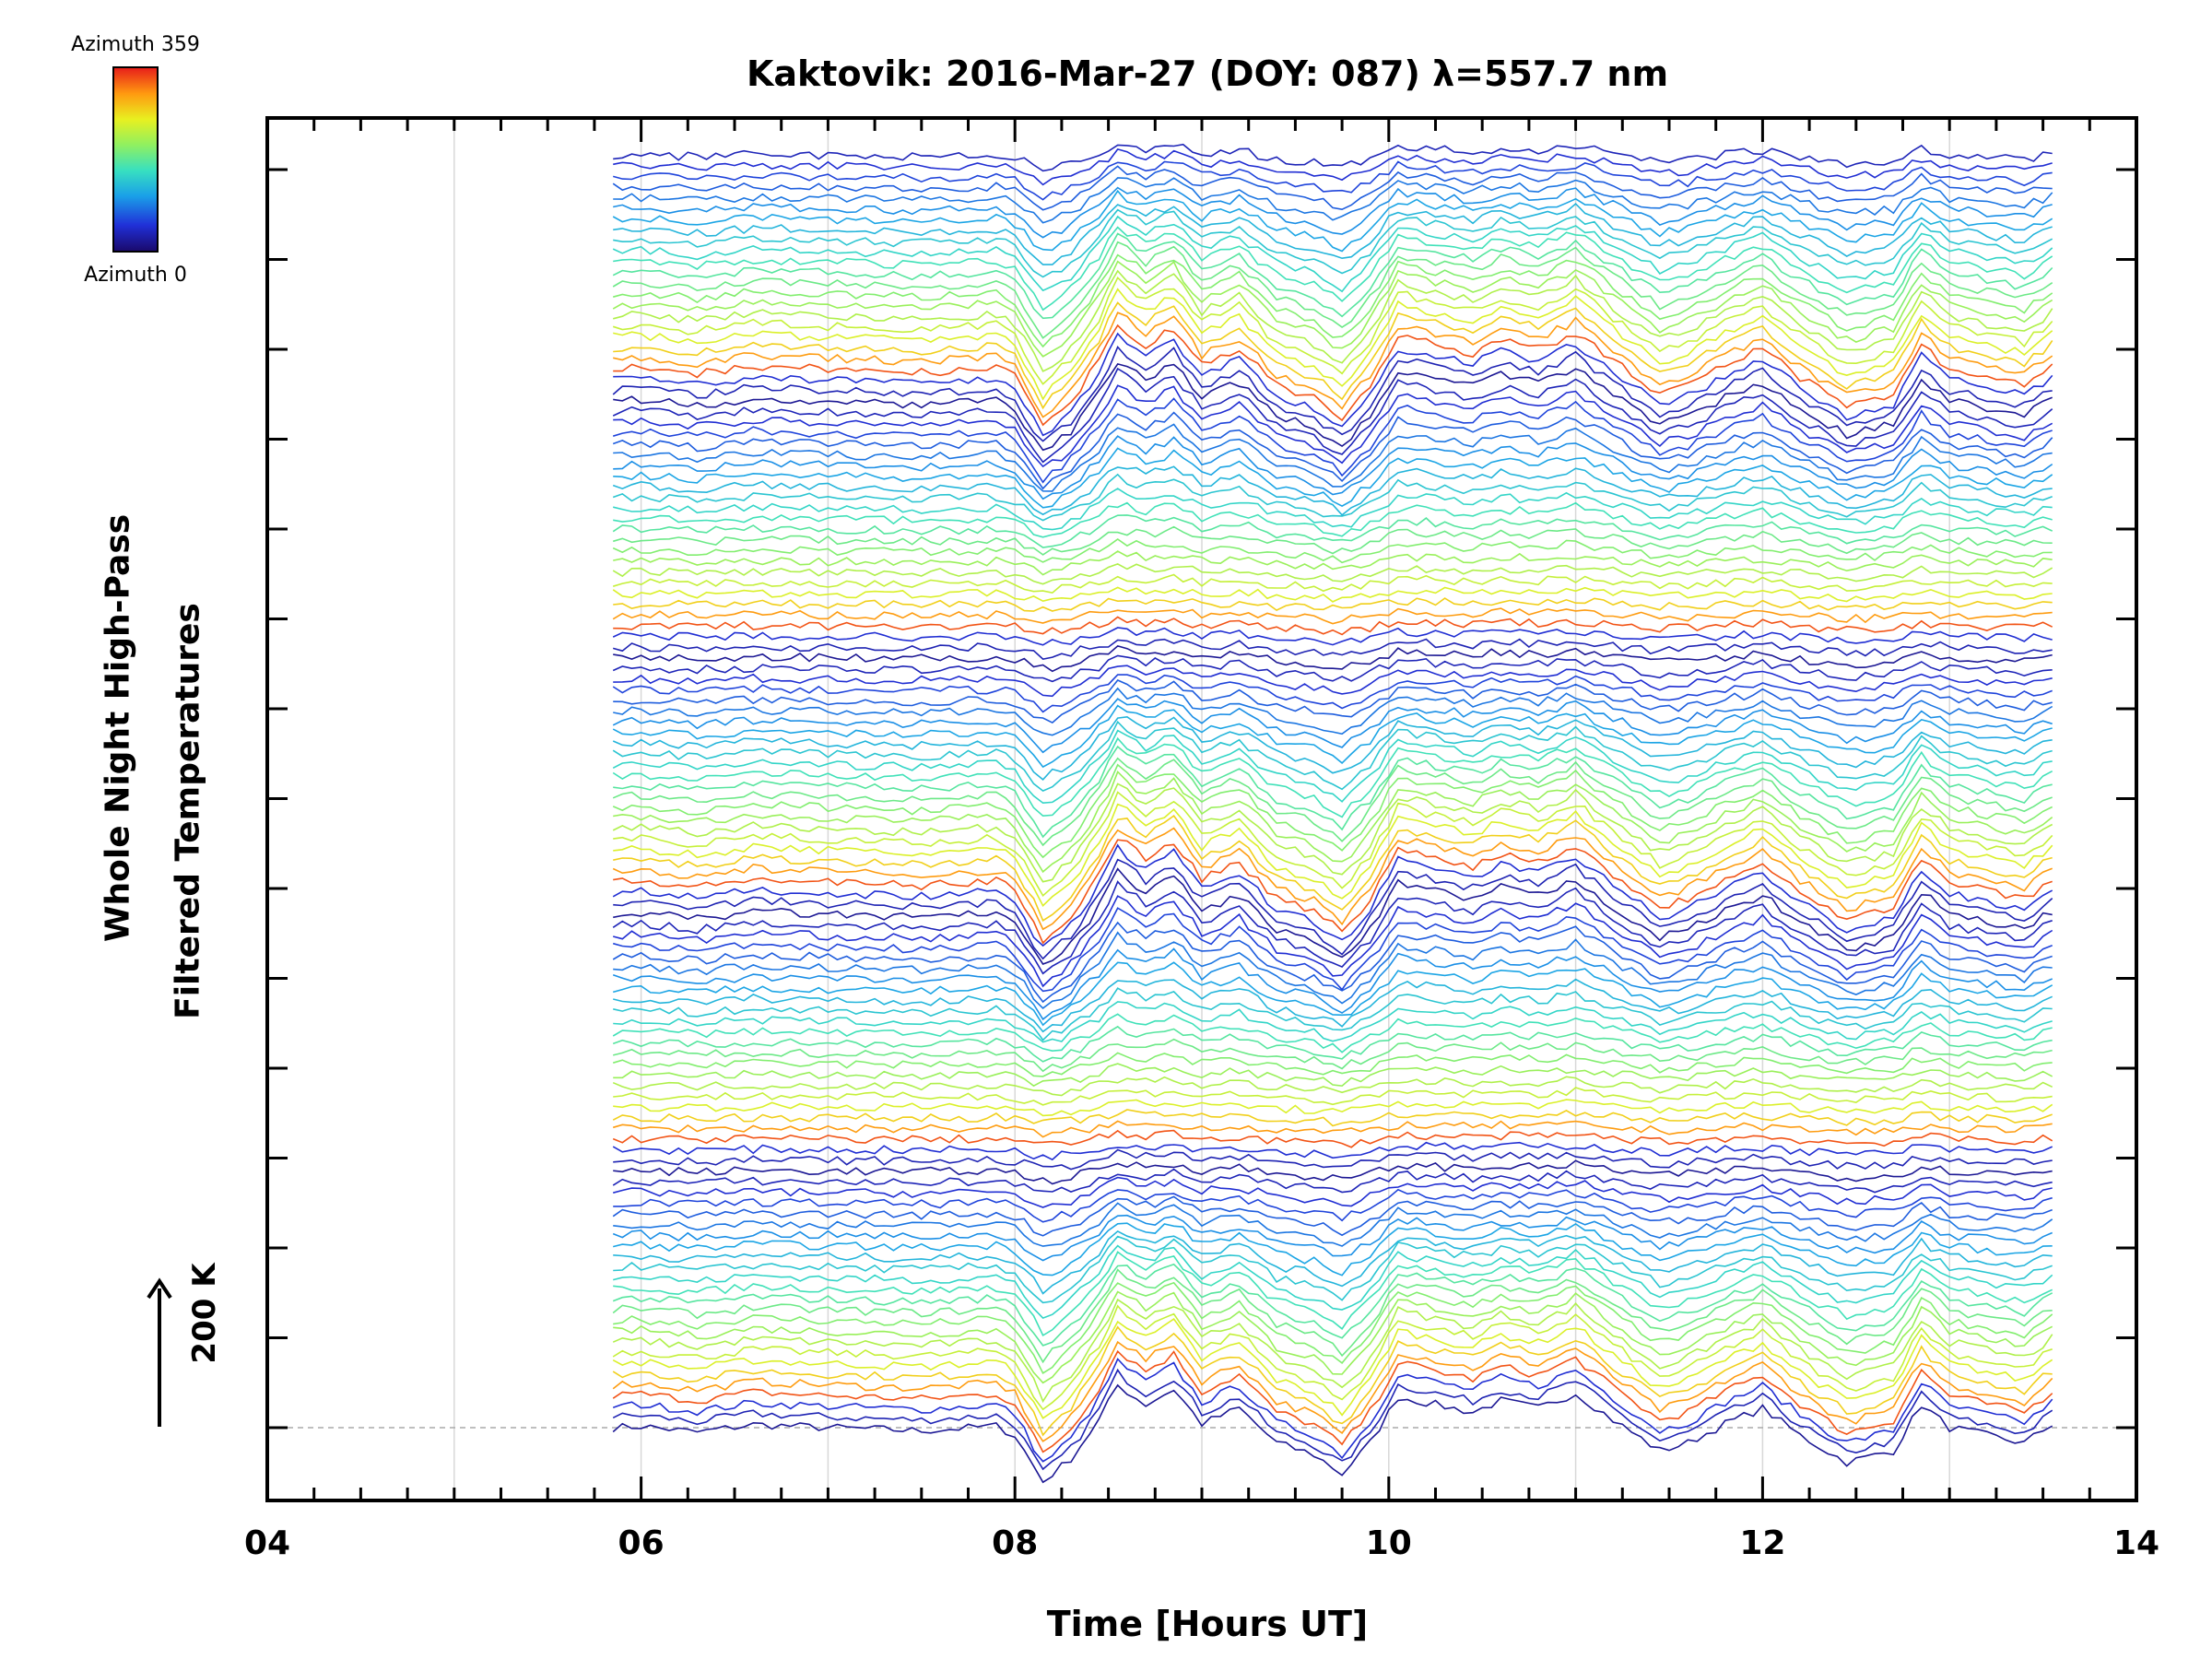  Describe the element at coordinates (204, 1313) in the screenshot. I see `scale-bar-label: 200 K` at that location.